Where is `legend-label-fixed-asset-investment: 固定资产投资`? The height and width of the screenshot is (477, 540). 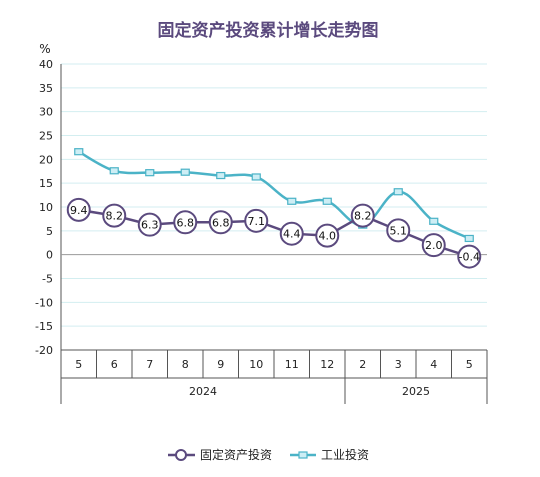
legend-label-fixed-asset-investment: 固定资产投资 is located at coordinates (236, 454).